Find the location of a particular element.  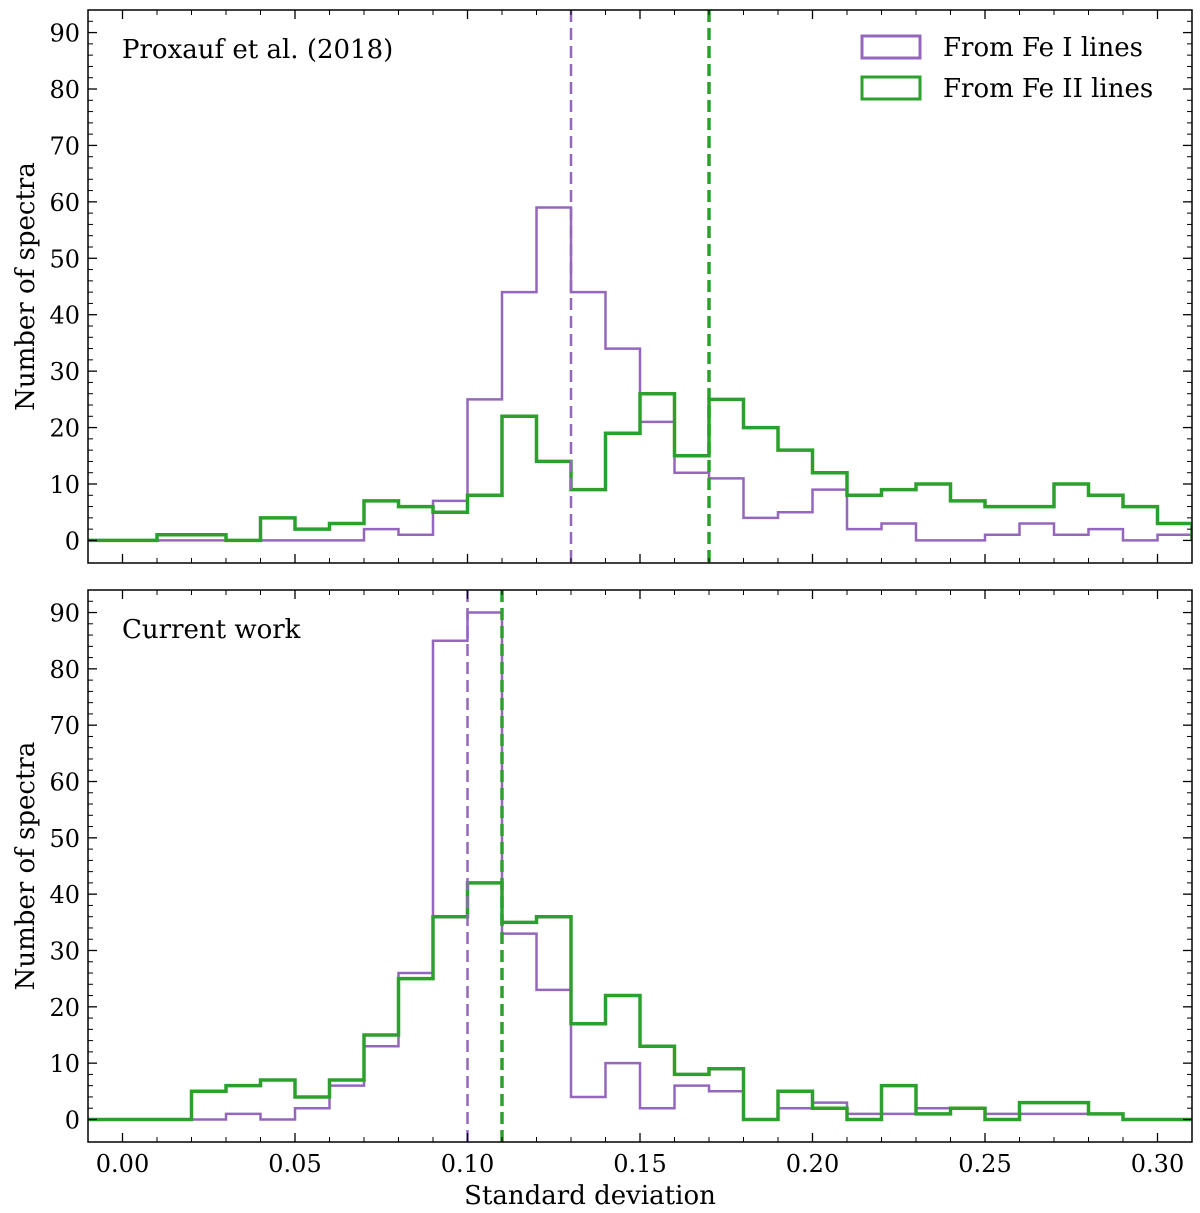

x-tick-label: 0.20 is located at coordinates (812, 1164).